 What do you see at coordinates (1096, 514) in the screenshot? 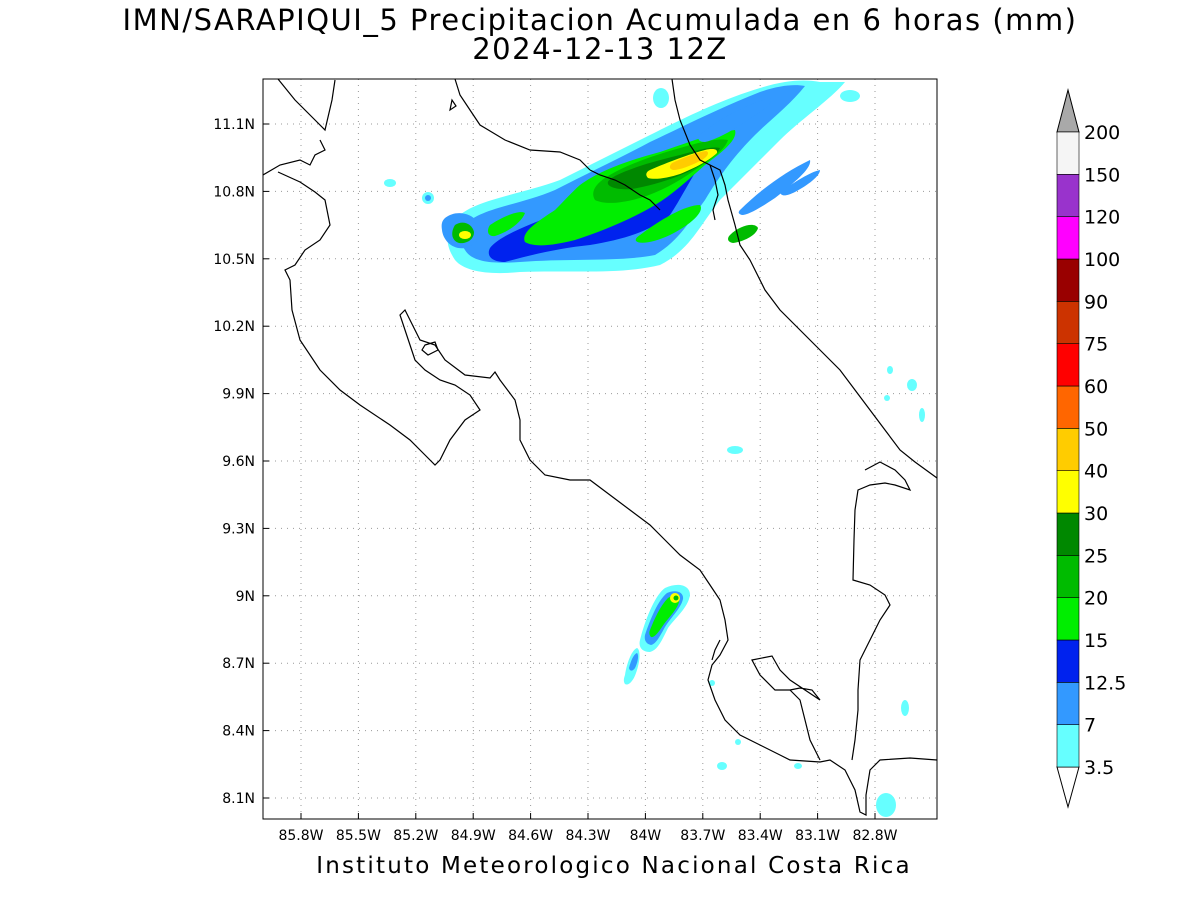
I see `colorbar-label: 30` at bounding box center [1096, 514].